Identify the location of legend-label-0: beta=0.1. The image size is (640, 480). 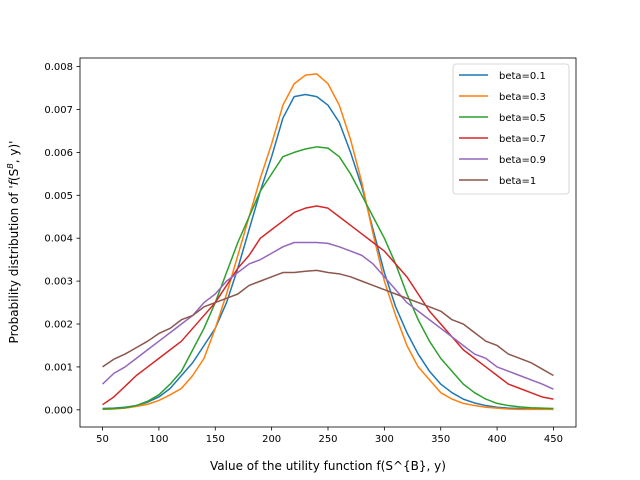
(522, 76).